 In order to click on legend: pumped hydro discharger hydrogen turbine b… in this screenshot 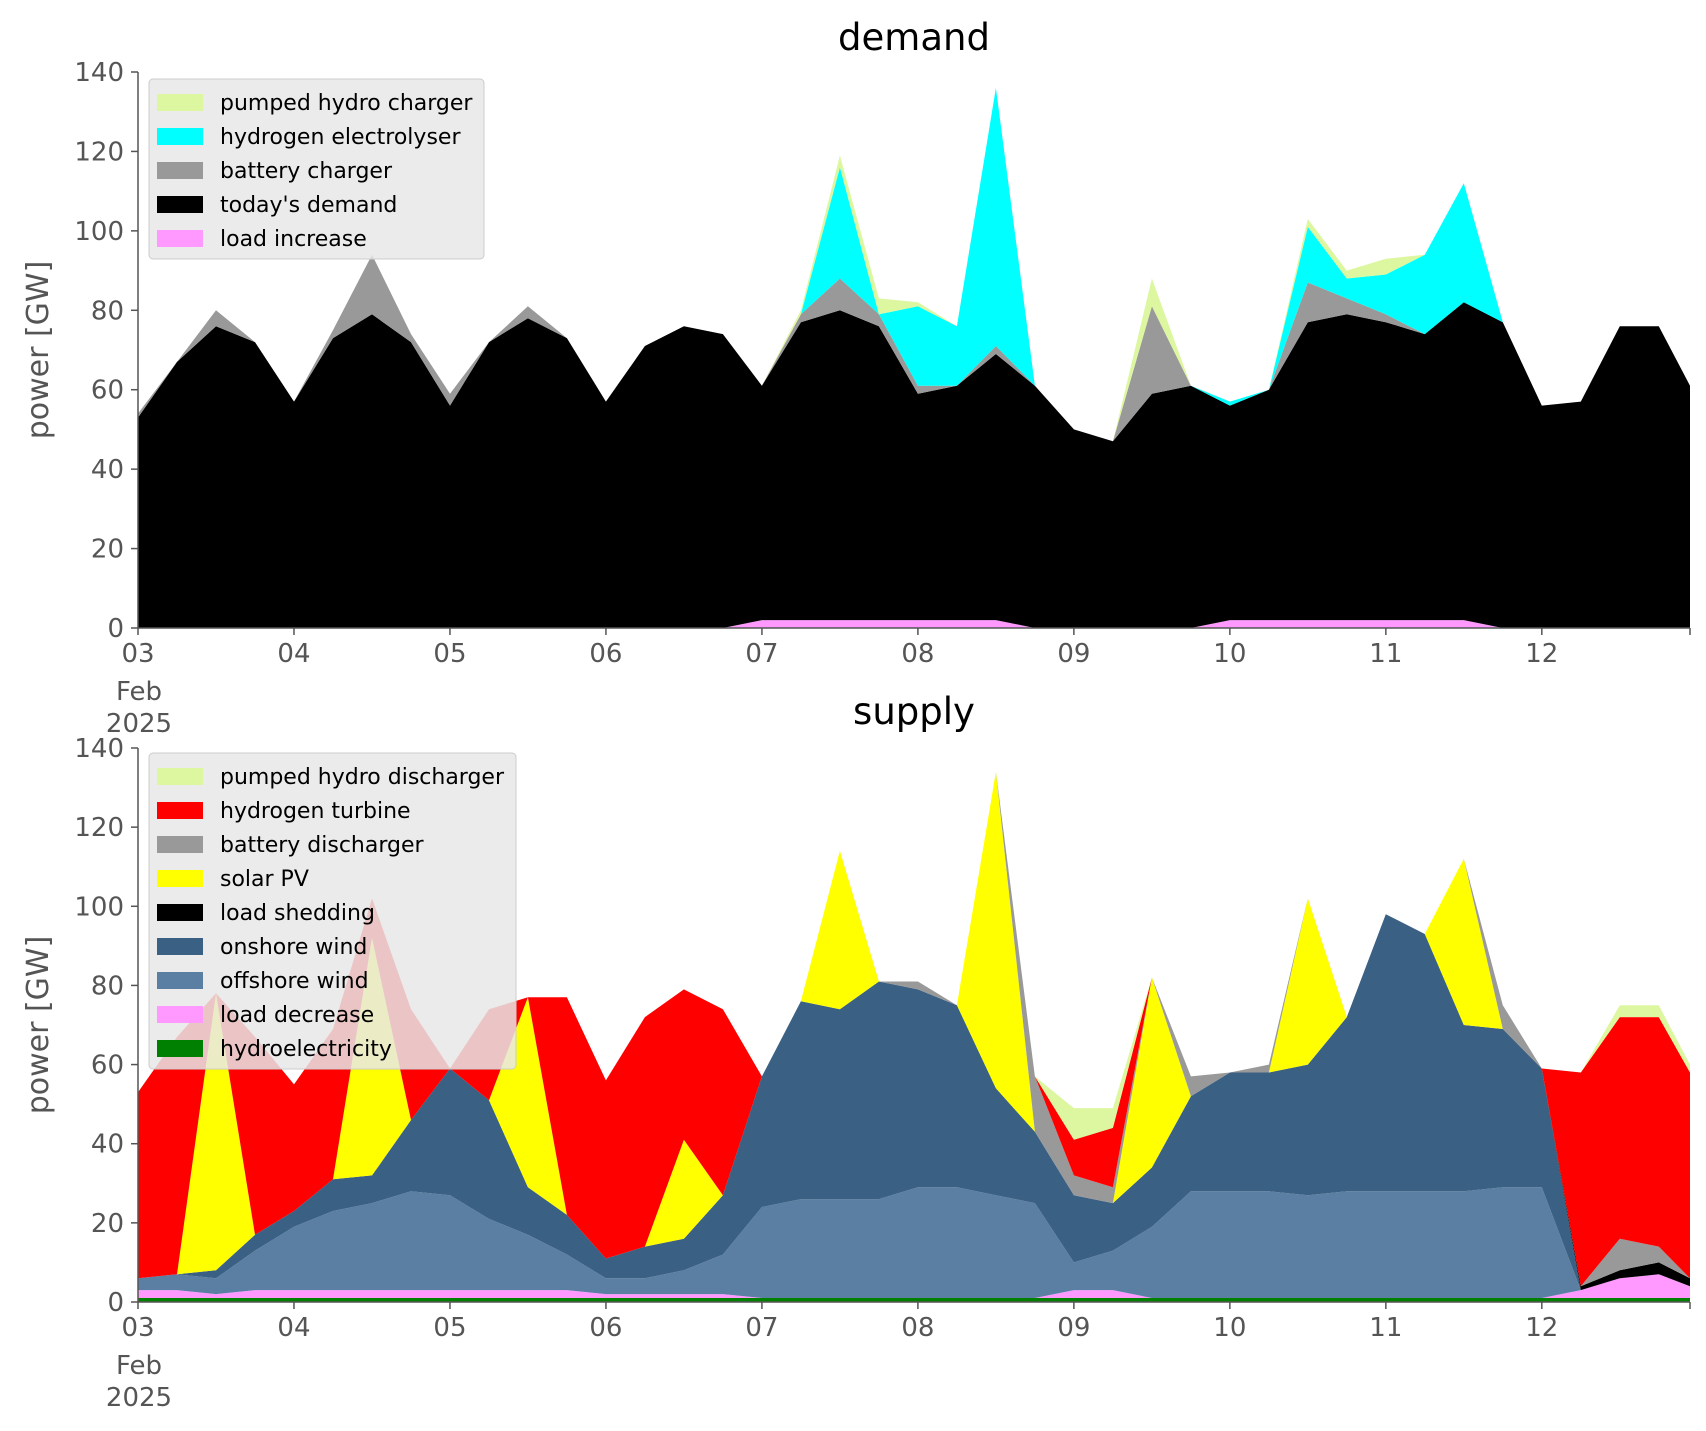, I will do `click(332, 911)`.